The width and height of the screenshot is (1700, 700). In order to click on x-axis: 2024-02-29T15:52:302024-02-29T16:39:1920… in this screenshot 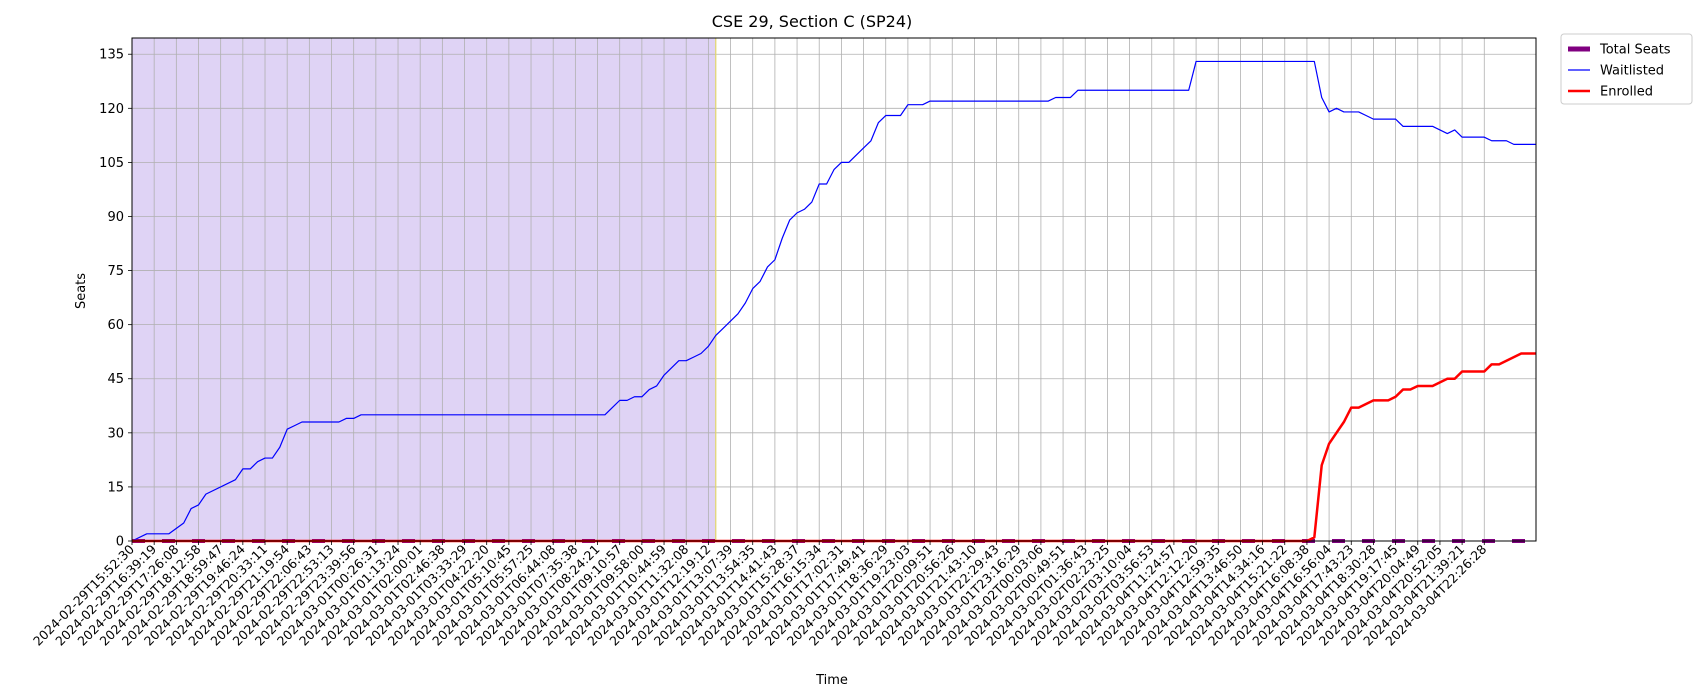, I will do `click(759, 595)`.